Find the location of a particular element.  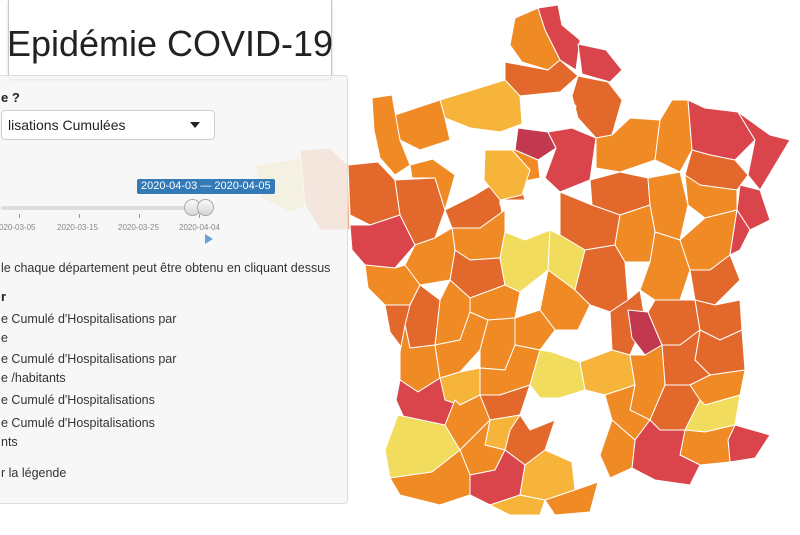

variable-option-3: e Cumulé d'Hospitalisations is located at coordinates (78, 400).